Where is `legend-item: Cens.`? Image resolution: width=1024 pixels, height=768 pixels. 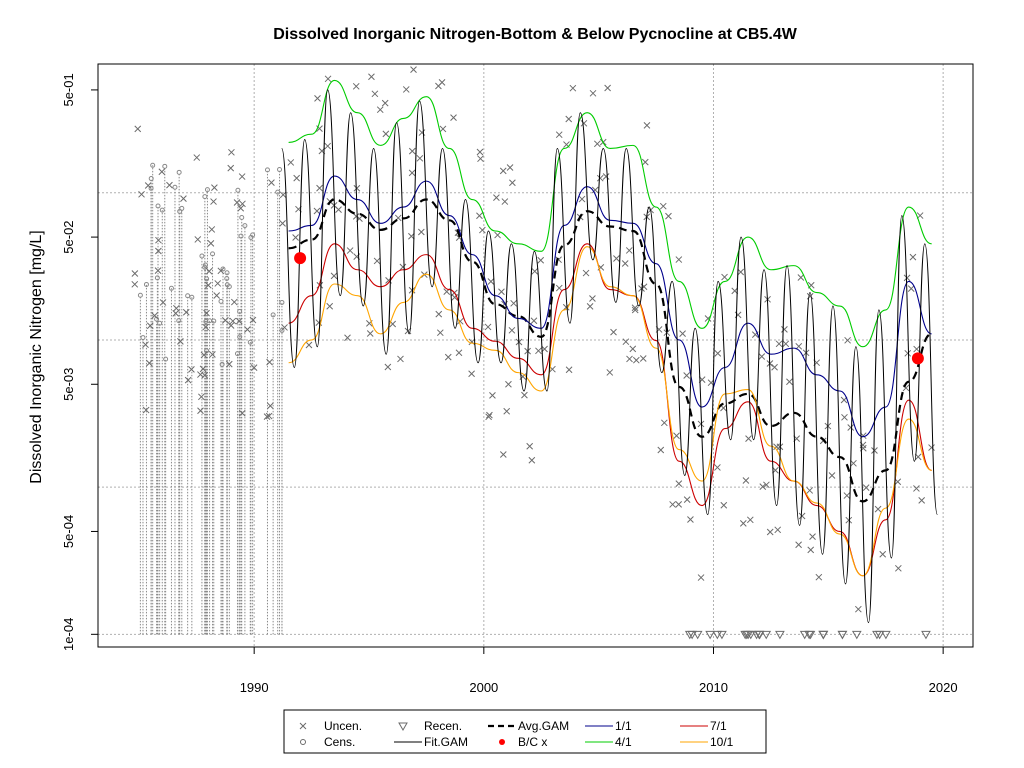
legend-item: Cens. is located at coordinates (327, 742).